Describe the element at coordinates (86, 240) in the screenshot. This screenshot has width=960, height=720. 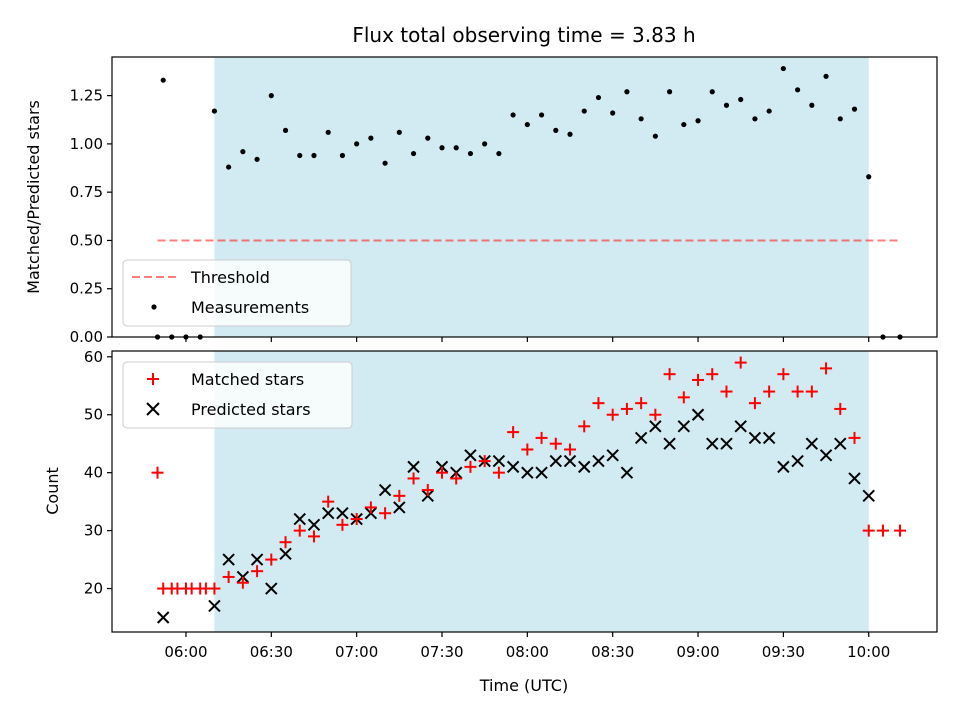
I see `y-tick-label: 0.50` at that location.